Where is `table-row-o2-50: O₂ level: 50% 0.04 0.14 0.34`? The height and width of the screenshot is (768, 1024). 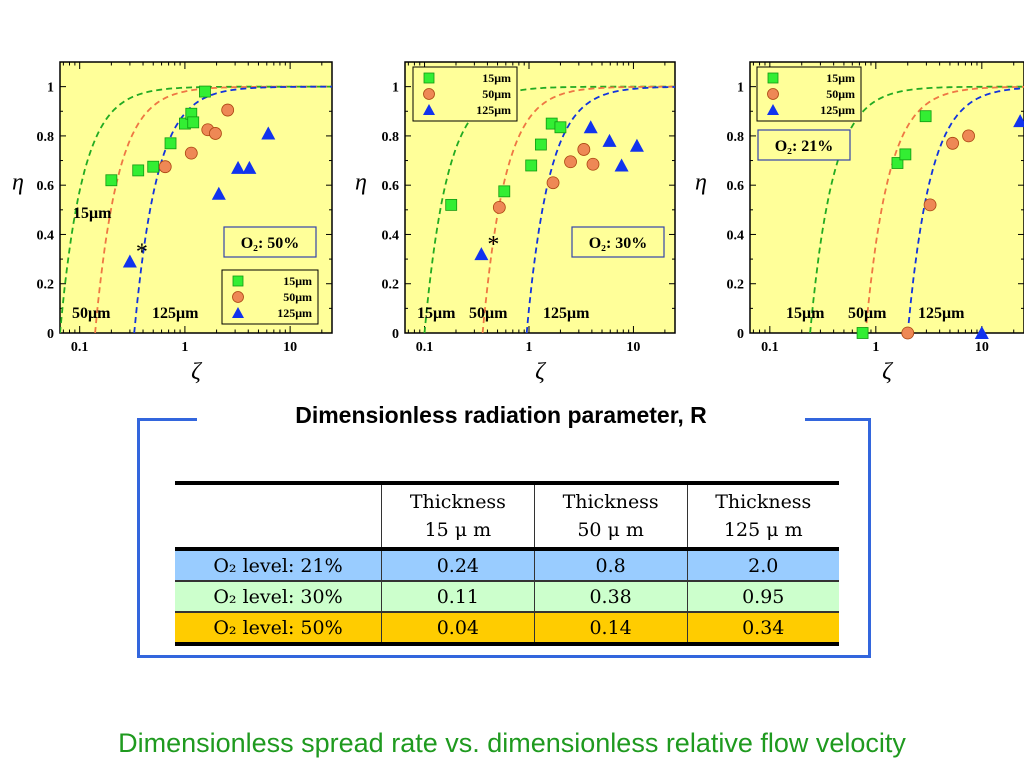
table-row-o2-50: O₂ level: 50% 0.04 0.14 0.34 is located at coordinates (507, 628).